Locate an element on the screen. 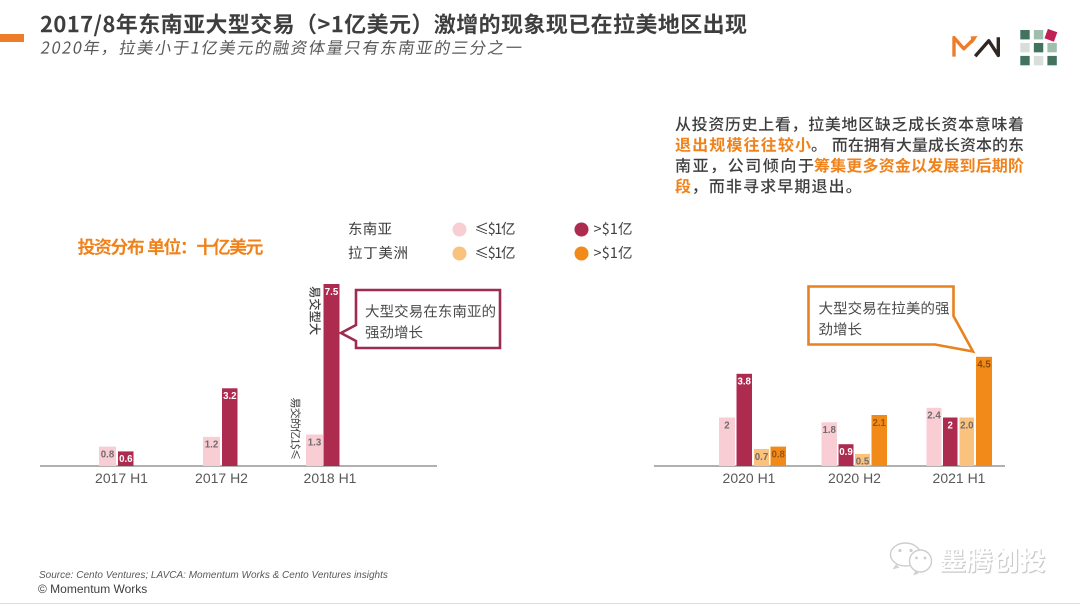 The width and height of the screenshot is (1080, 606). svg-text: 2.4 is located at coordinates (934, 416).